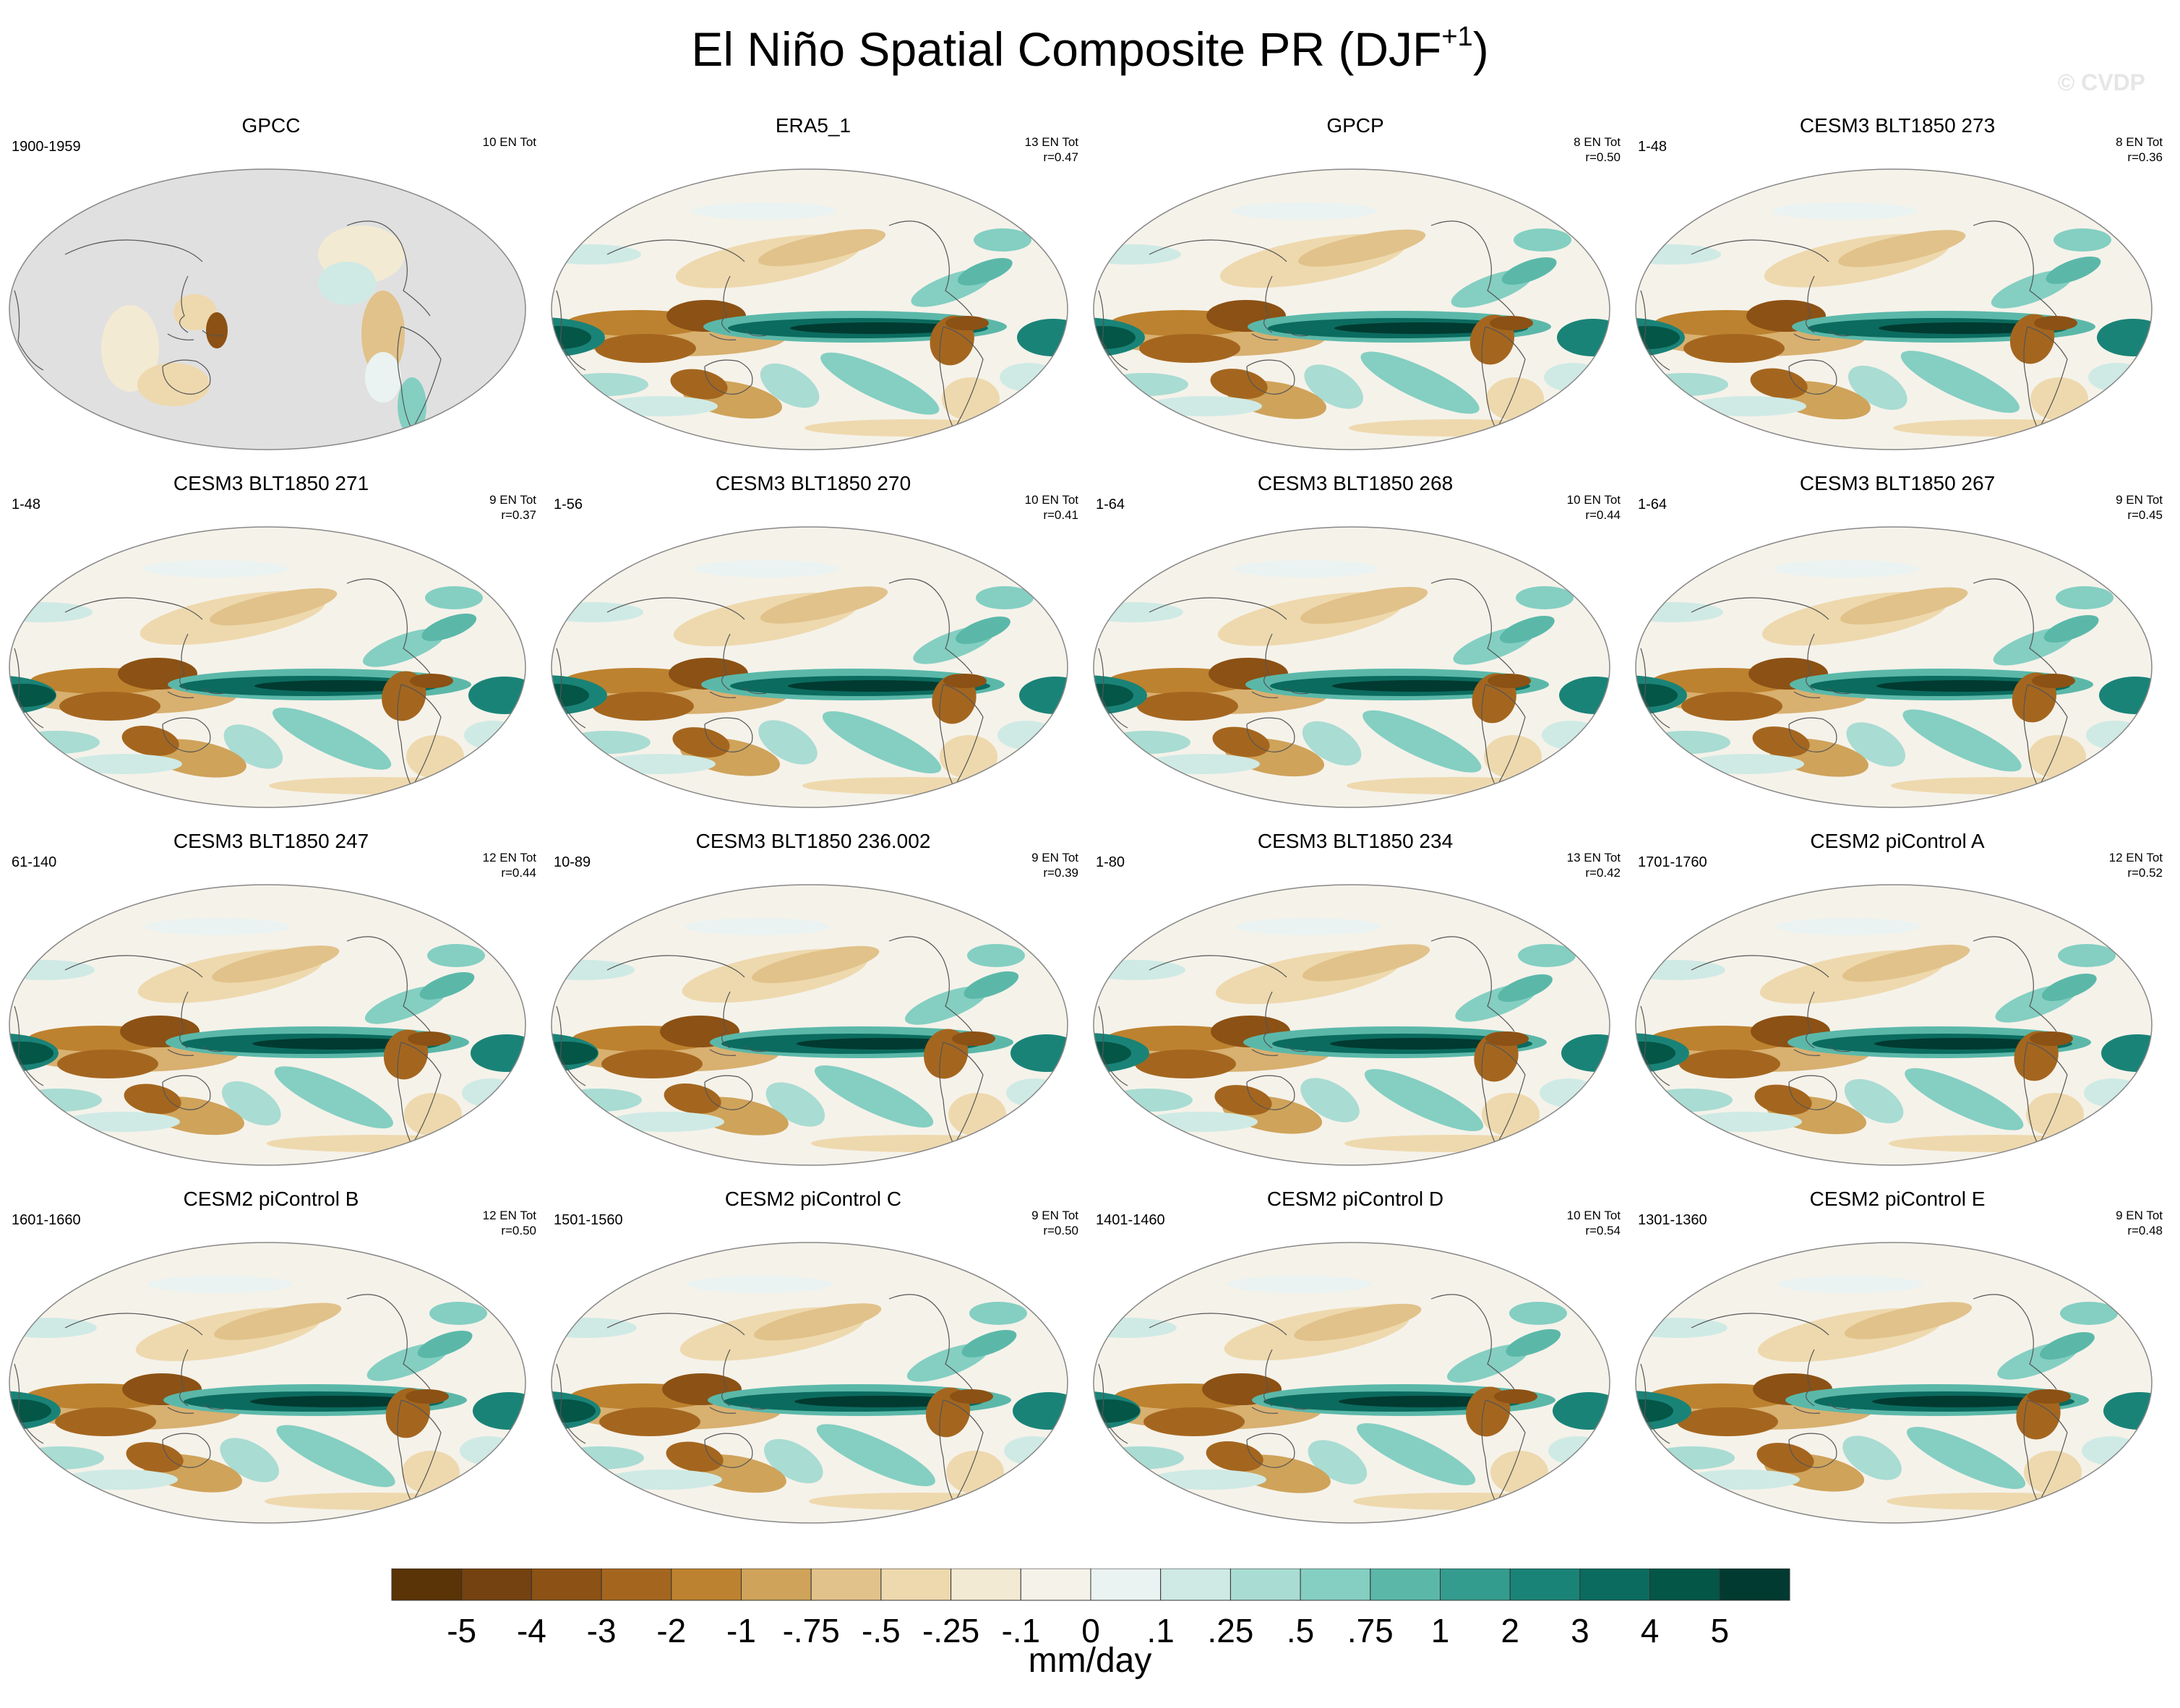 This screenshot has height=1708, width=2180. I want to click on panel-stats: 12 EN Tot r=0.52, so click(2136, 865).